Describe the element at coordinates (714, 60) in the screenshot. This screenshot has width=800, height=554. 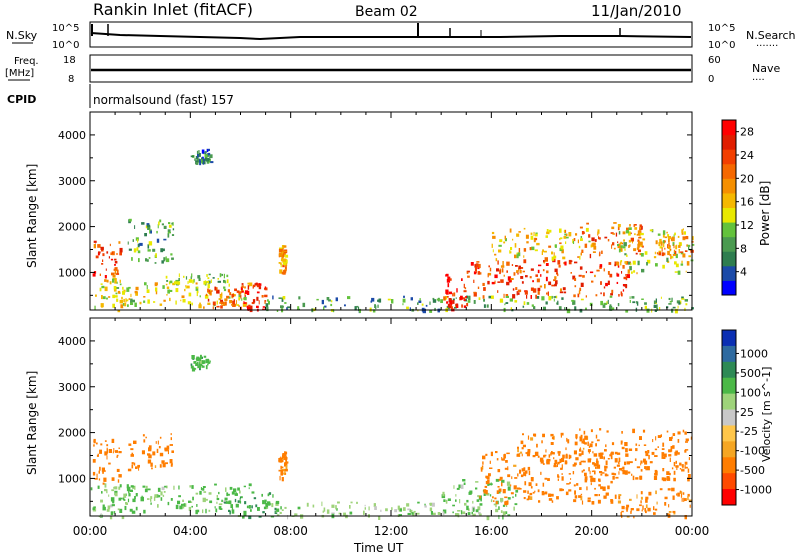
I see `nave-tick-top: 60` at that location.